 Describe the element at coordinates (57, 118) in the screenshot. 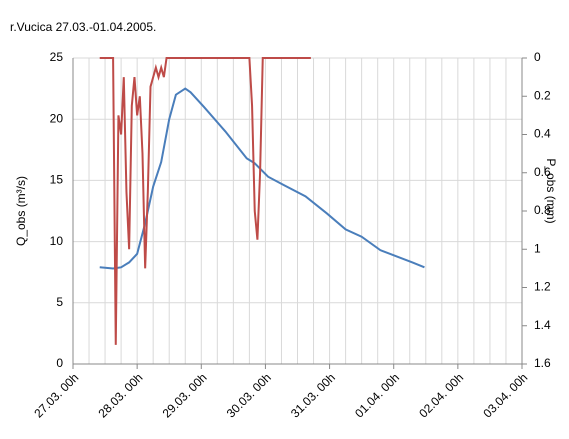

I see `y-tick-label: 20` at that location.